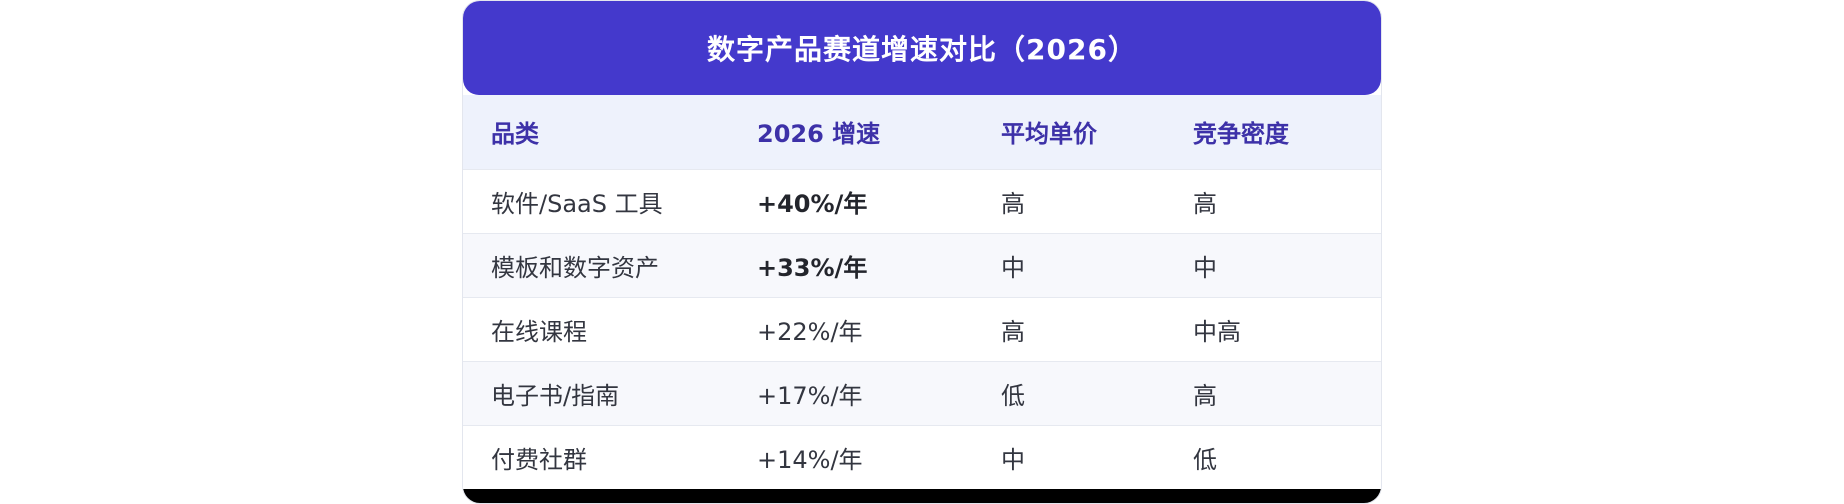 This screenshot has height=504, width=1844. Describe the element at coordinates (810, 331) in the screenshot. I see `cell-growth: +22%/年` at that location.